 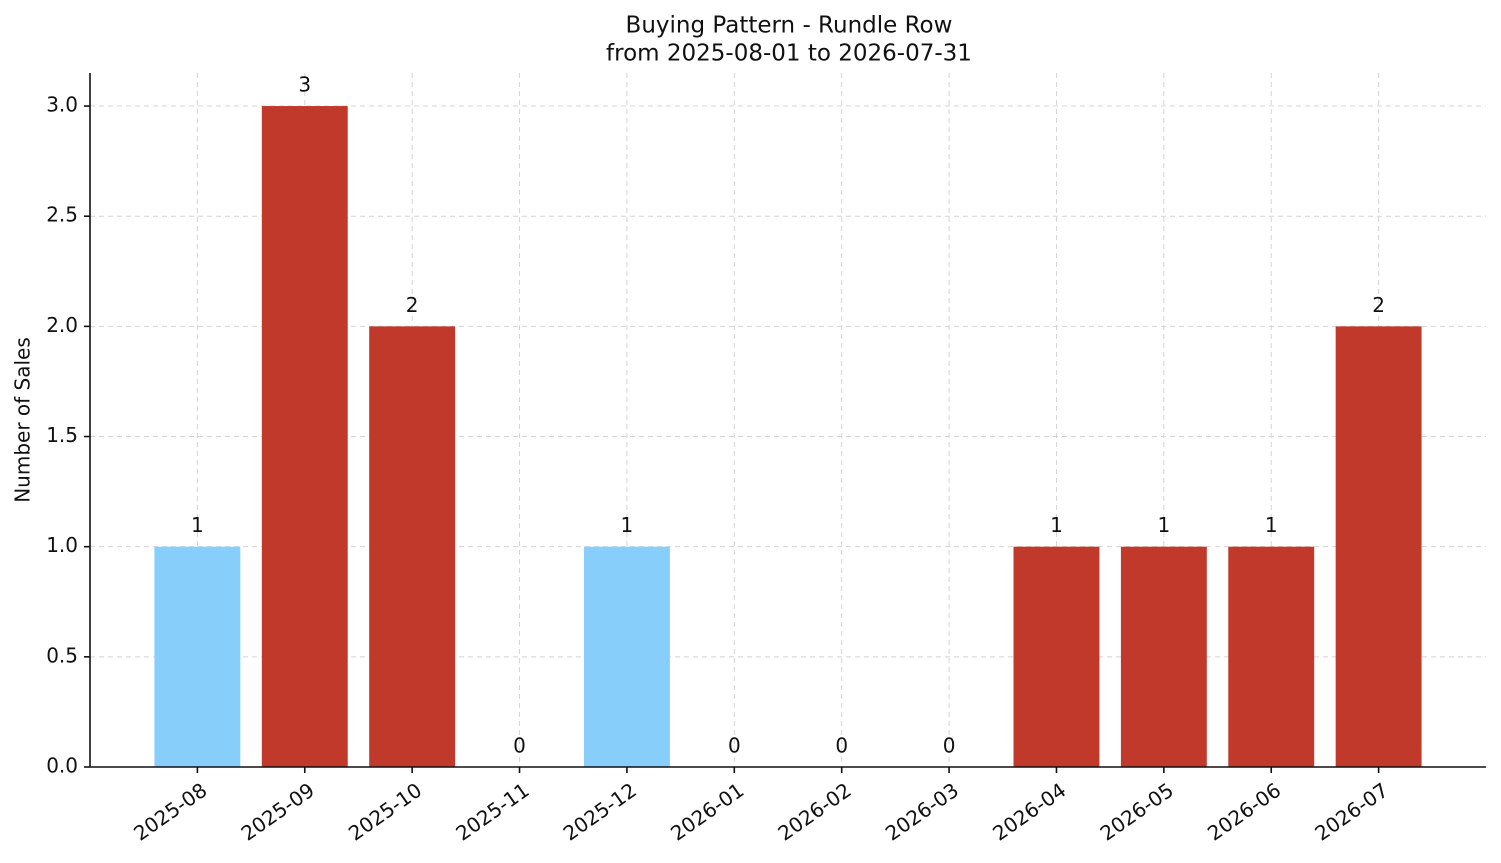 I want to click on x-tick-label: 2026-07, so click(x=1351, y=812).